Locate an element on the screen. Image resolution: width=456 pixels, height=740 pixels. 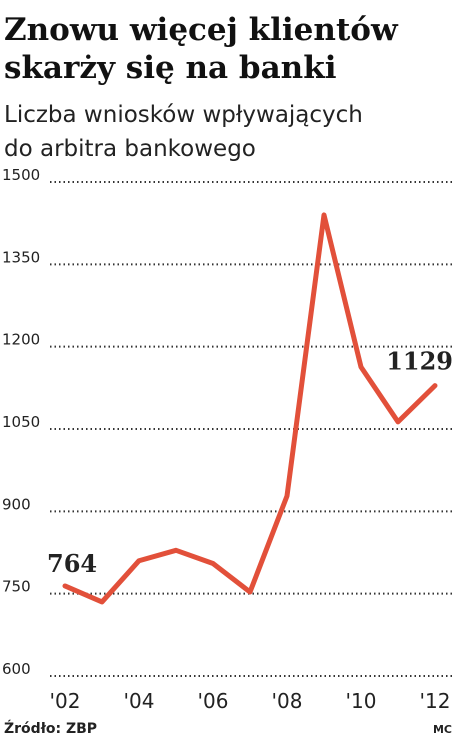
x-tick-label: '02 is located at coordinates (65, 701).